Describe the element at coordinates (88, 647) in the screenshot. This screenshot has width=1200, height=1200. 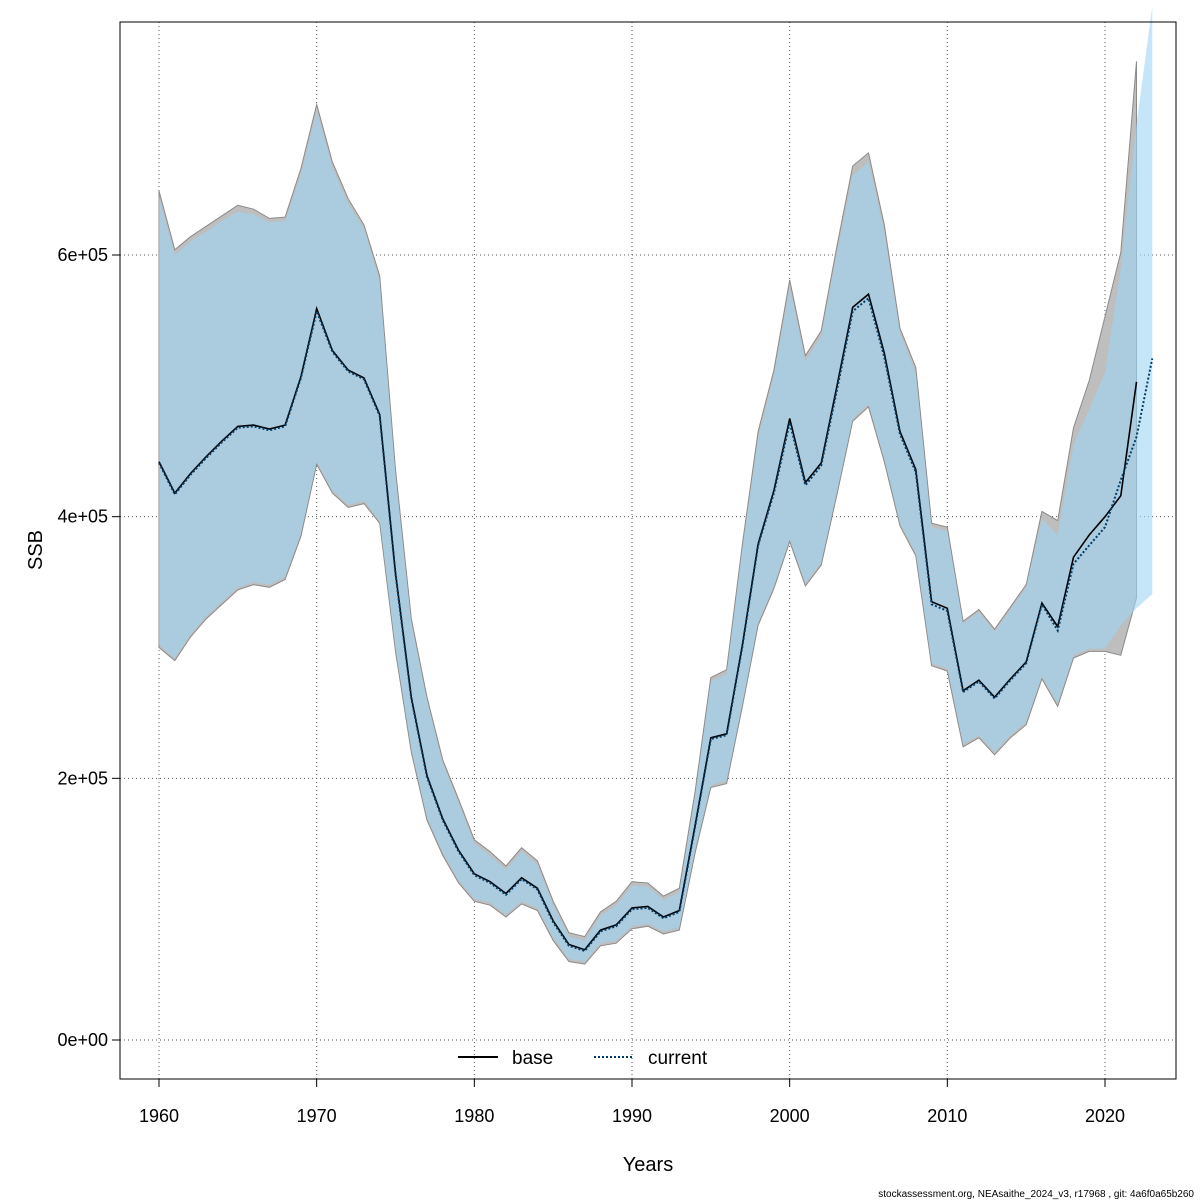
I see `y-axis: 0e+00 2e+05 4e+05 6e+05` at that location.